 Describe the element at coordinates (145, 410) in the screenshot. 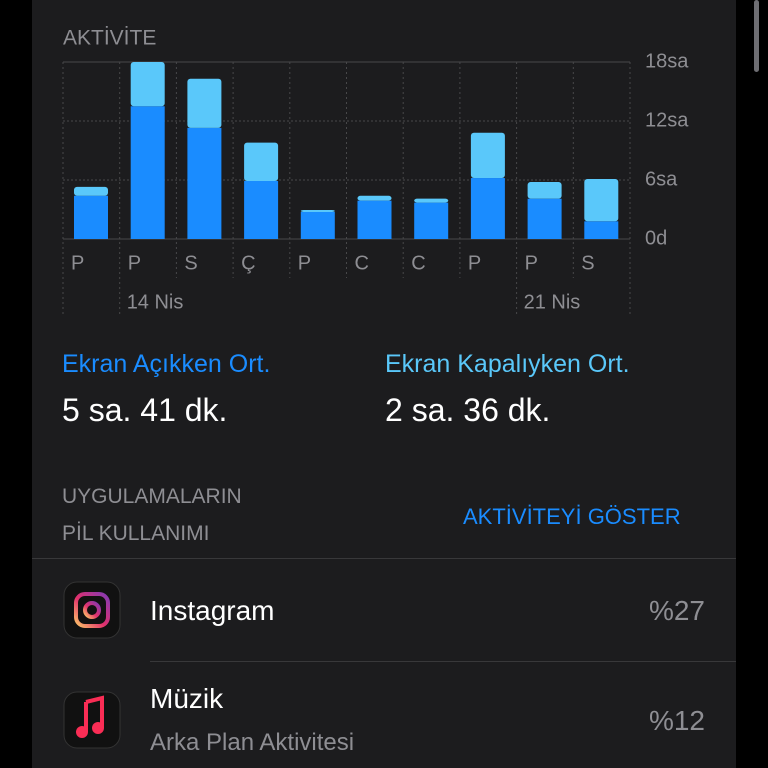

I see `average: 5 sa. 41 dk.` at that location.